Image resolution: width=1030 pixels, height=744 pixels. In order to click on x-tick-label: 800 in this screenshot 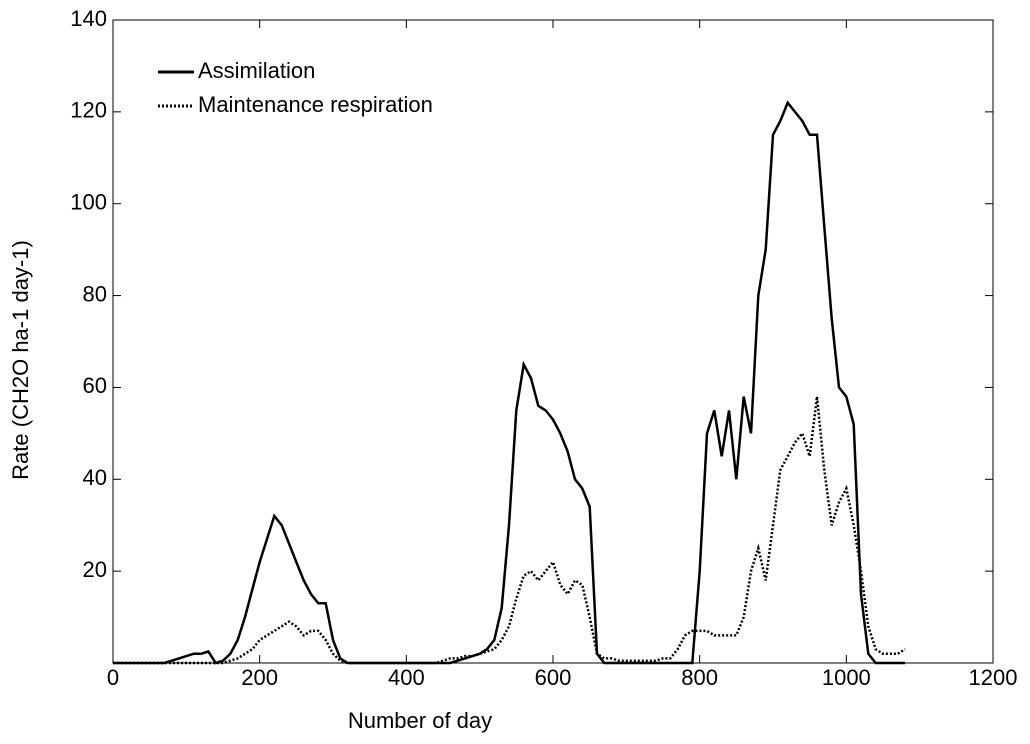, I will do `click(699, 677)`.